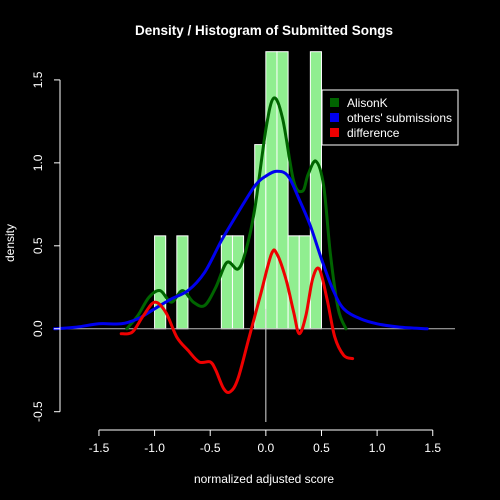 The height and width of the screenshot is (500, 500). I want to click on x-axis-label: normalized adjusted score, so click(264, 479).